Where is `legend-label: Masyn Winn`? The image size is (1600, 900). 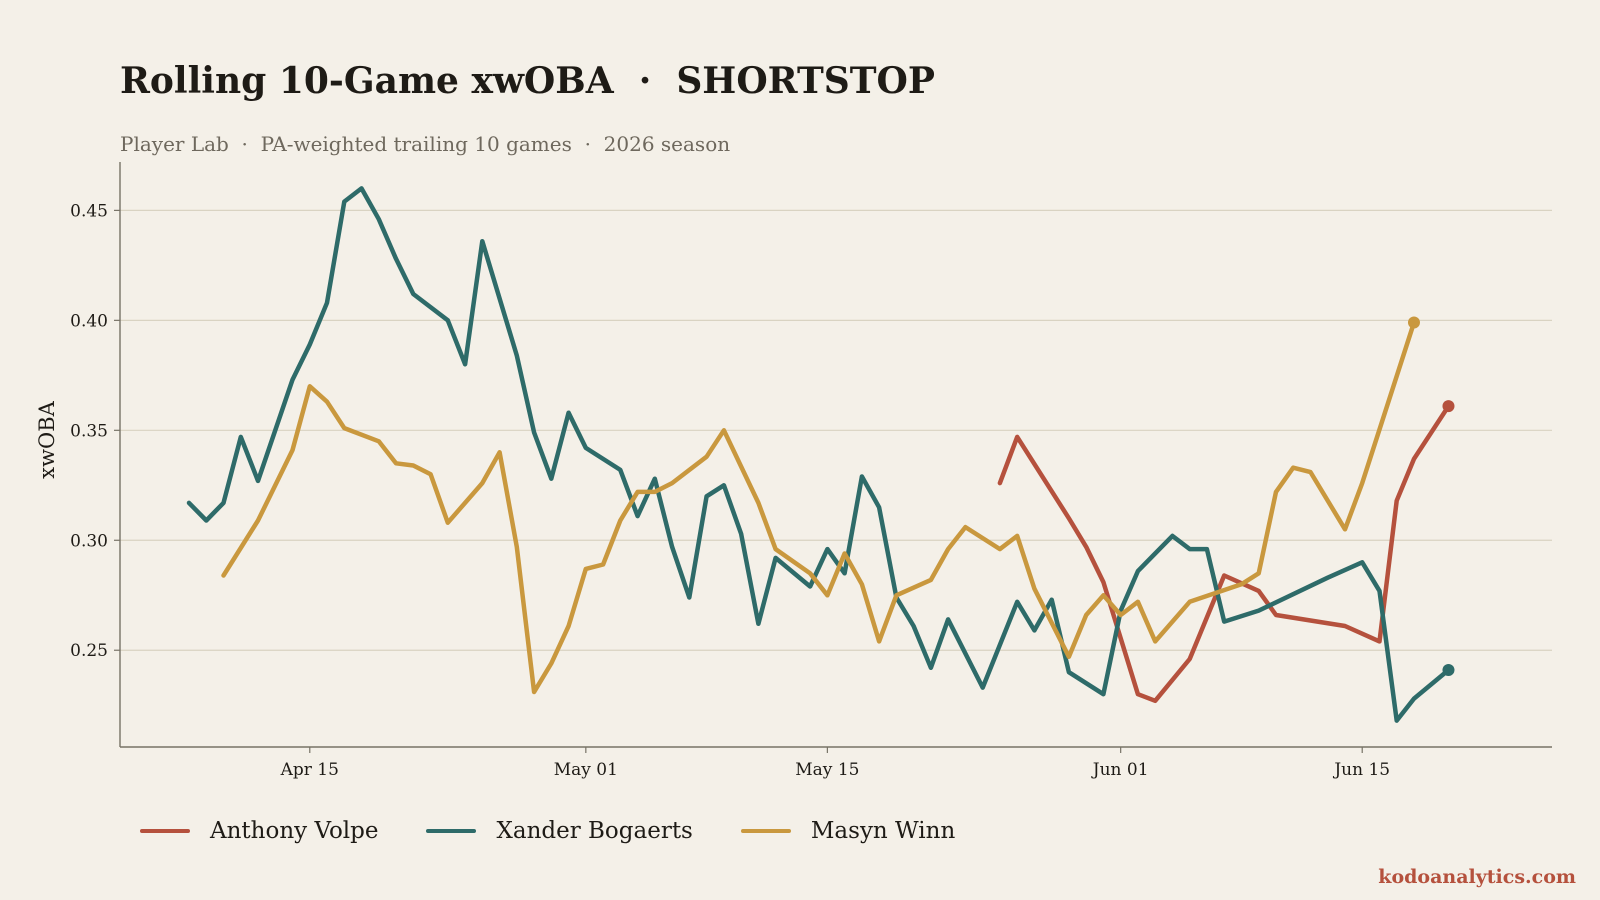 legend-label: Masyn Winn is located at coordinates (883, 831).